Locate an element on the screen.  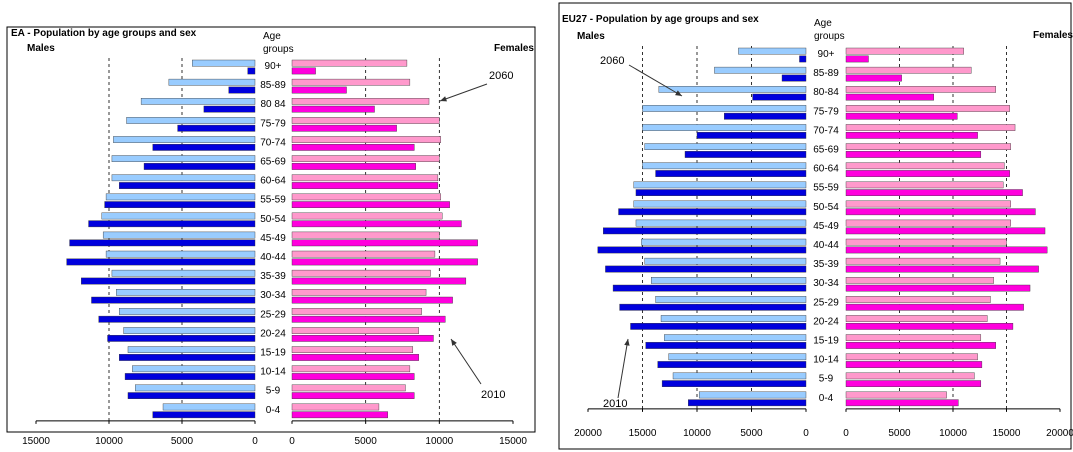
age-group-label: 15-19 is located at coordinates (826, 341).